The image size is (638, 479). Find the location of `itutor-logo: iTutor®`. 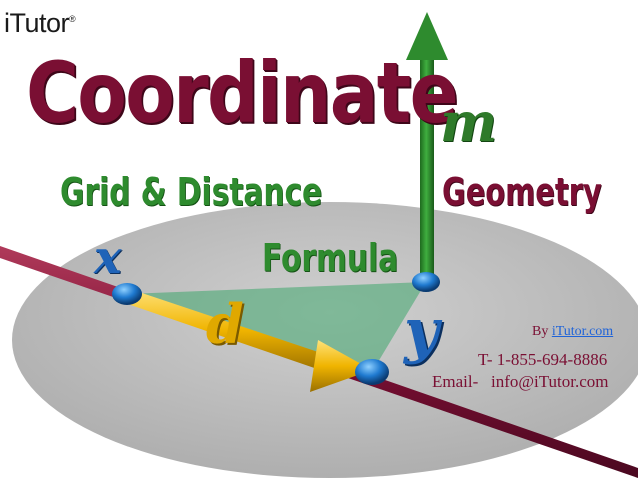

itutor-logo: iTutor® is located at coordinates (40, 23).